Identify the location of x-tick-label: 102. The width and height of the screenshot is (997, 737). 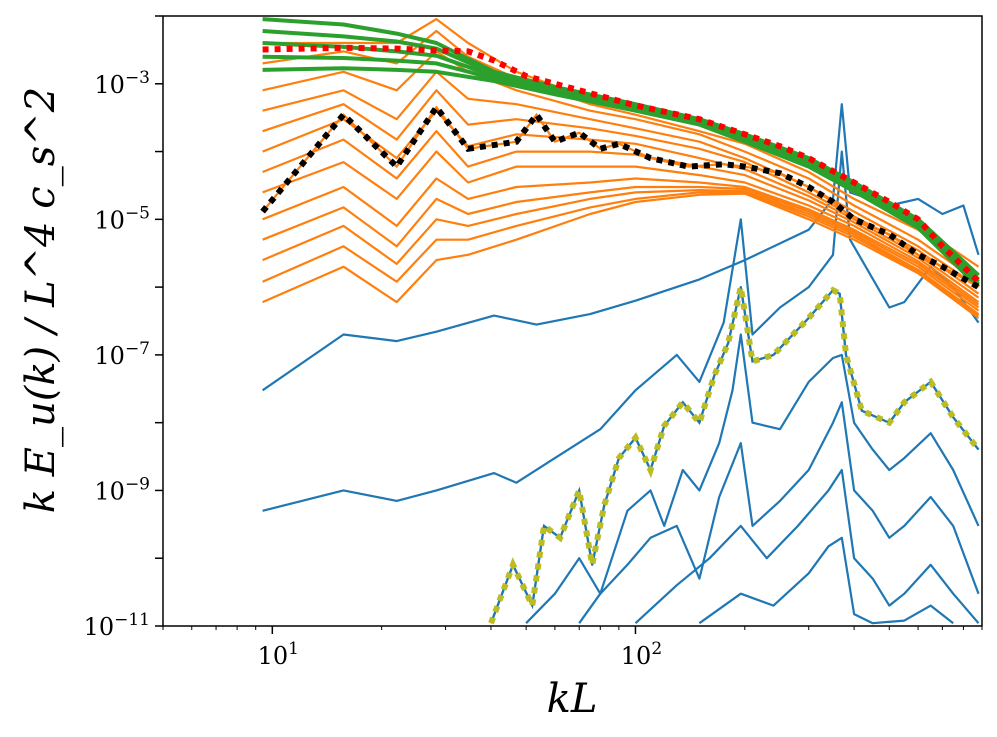
(641, 654).